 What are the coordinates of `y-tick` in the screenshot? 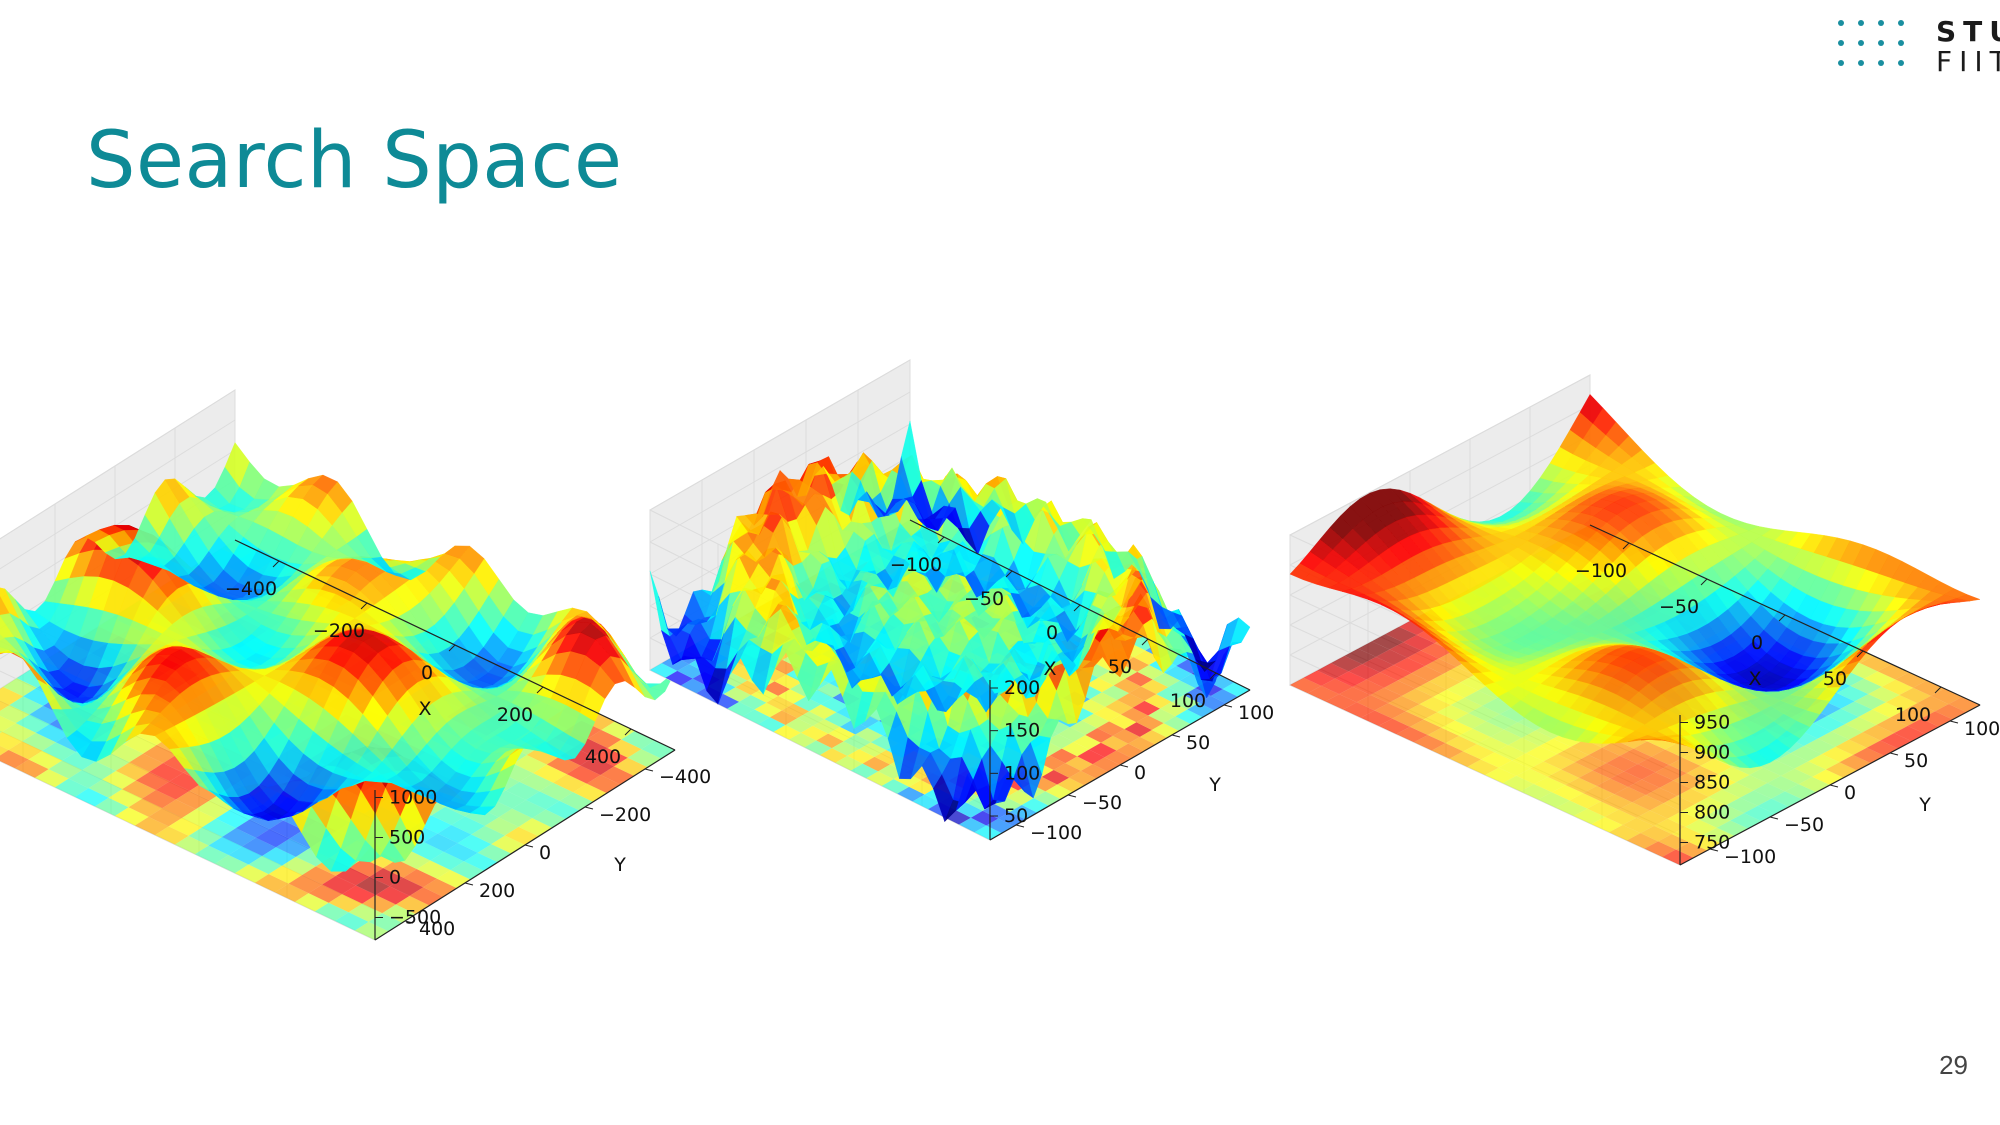 It's located at (589, 808).